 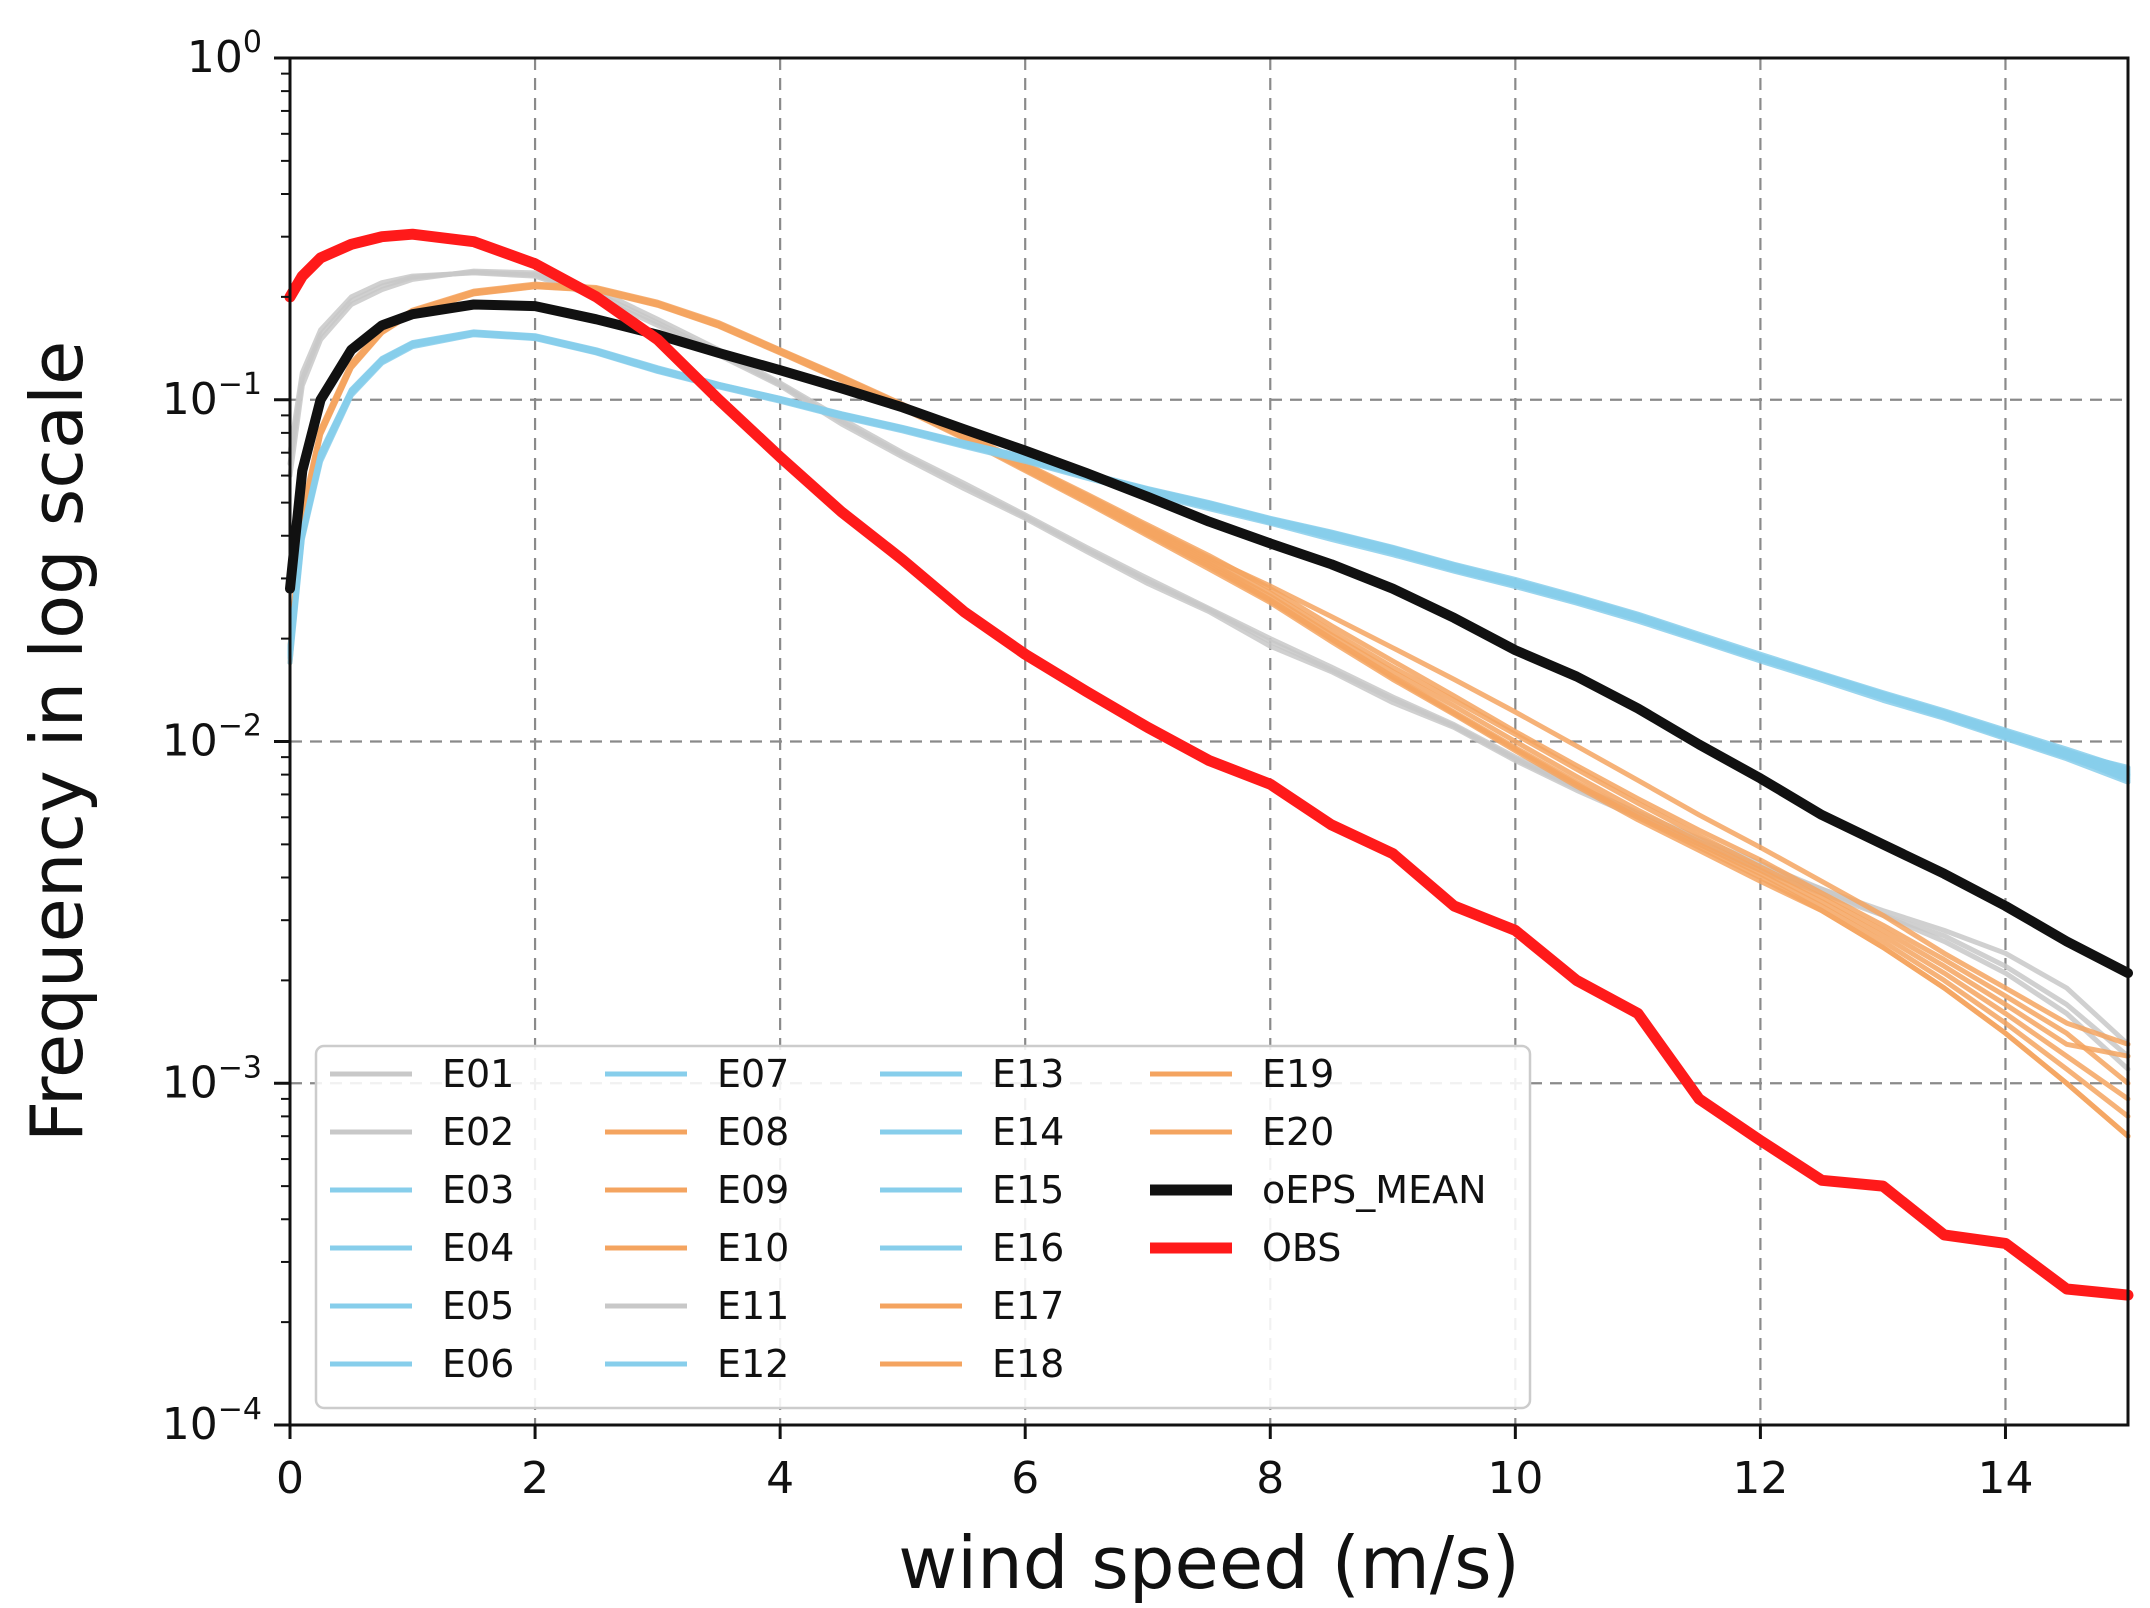 What do you see at coordinates (478, 1132) in the screenshot?
I see `legend-label-E02: E02` at bounding box center [478, 1132].